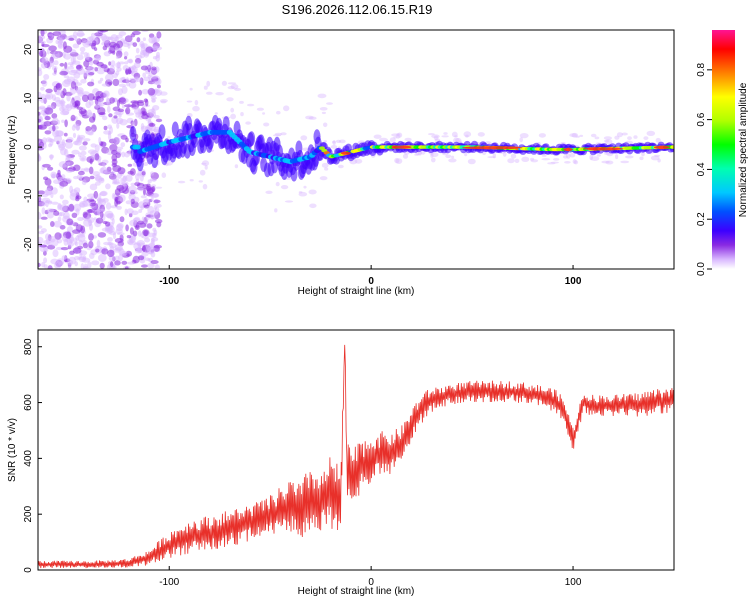 The width and height of the screenshot is (750, 600). What do you see at coordinates (370, 276) in the screenshot?
I see `spectrogram-x-ticks: -100 0 100` at bounding box center [370, 276].